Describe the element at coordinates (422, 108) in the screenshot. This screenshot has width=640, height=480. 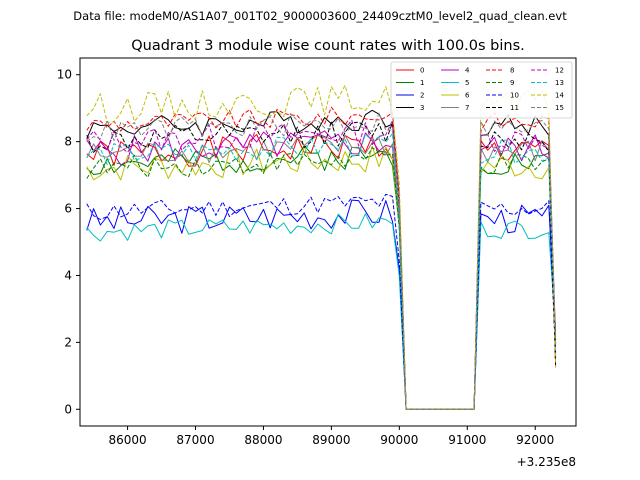
I see `legend-label-3: 3` at that location.